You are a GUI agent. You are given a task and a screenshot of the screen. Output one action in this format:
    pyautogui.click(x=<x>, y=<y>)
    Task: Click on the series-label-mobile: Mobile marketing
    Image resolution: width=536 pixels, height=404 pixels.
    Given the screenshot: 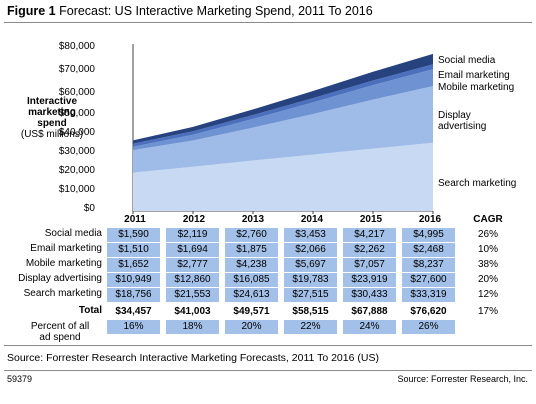 What is the action you would take?
    pyautogui.click(x=476, y=87)
    